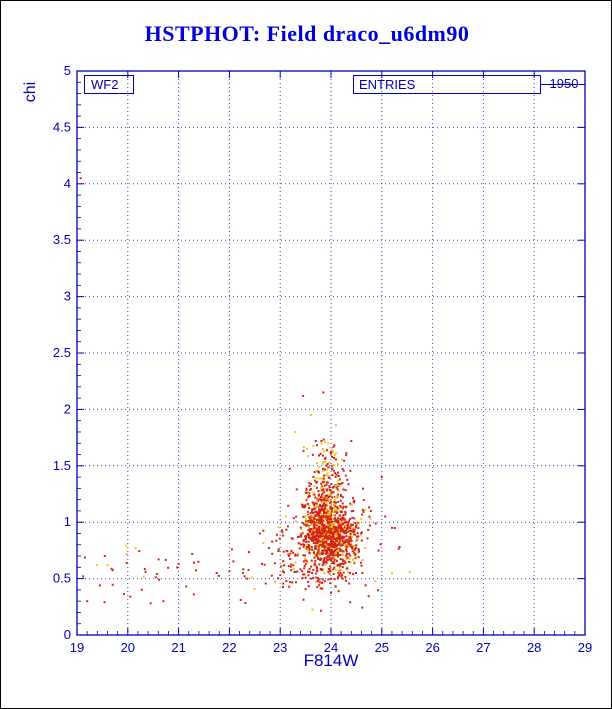 This screenshot has height=709, width=612. I want to click on detector-label-box: WF2, so click(109, 84).